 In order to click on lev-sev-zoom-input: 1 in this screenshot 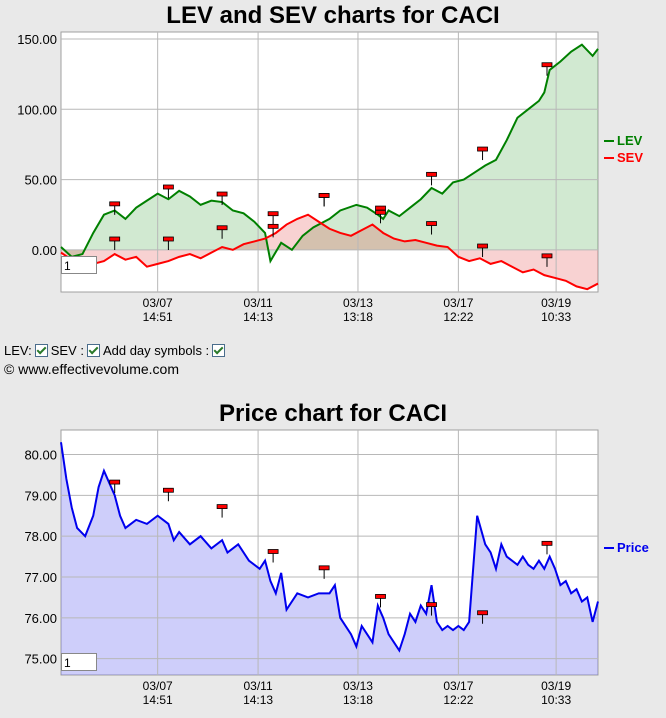, I will do `click(79, 265)`.